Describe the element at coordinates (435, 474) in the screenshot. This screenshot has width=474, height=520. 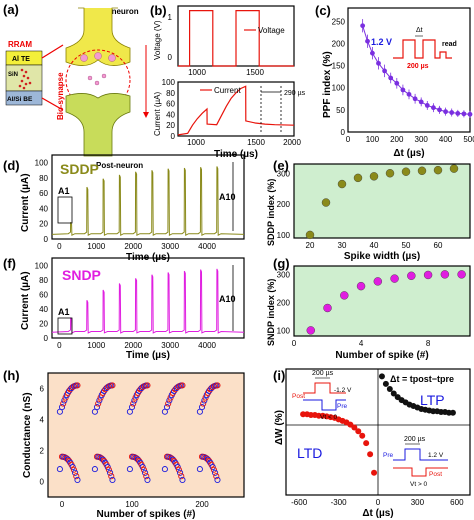
I see `i-inset2-post: Post` at that location.